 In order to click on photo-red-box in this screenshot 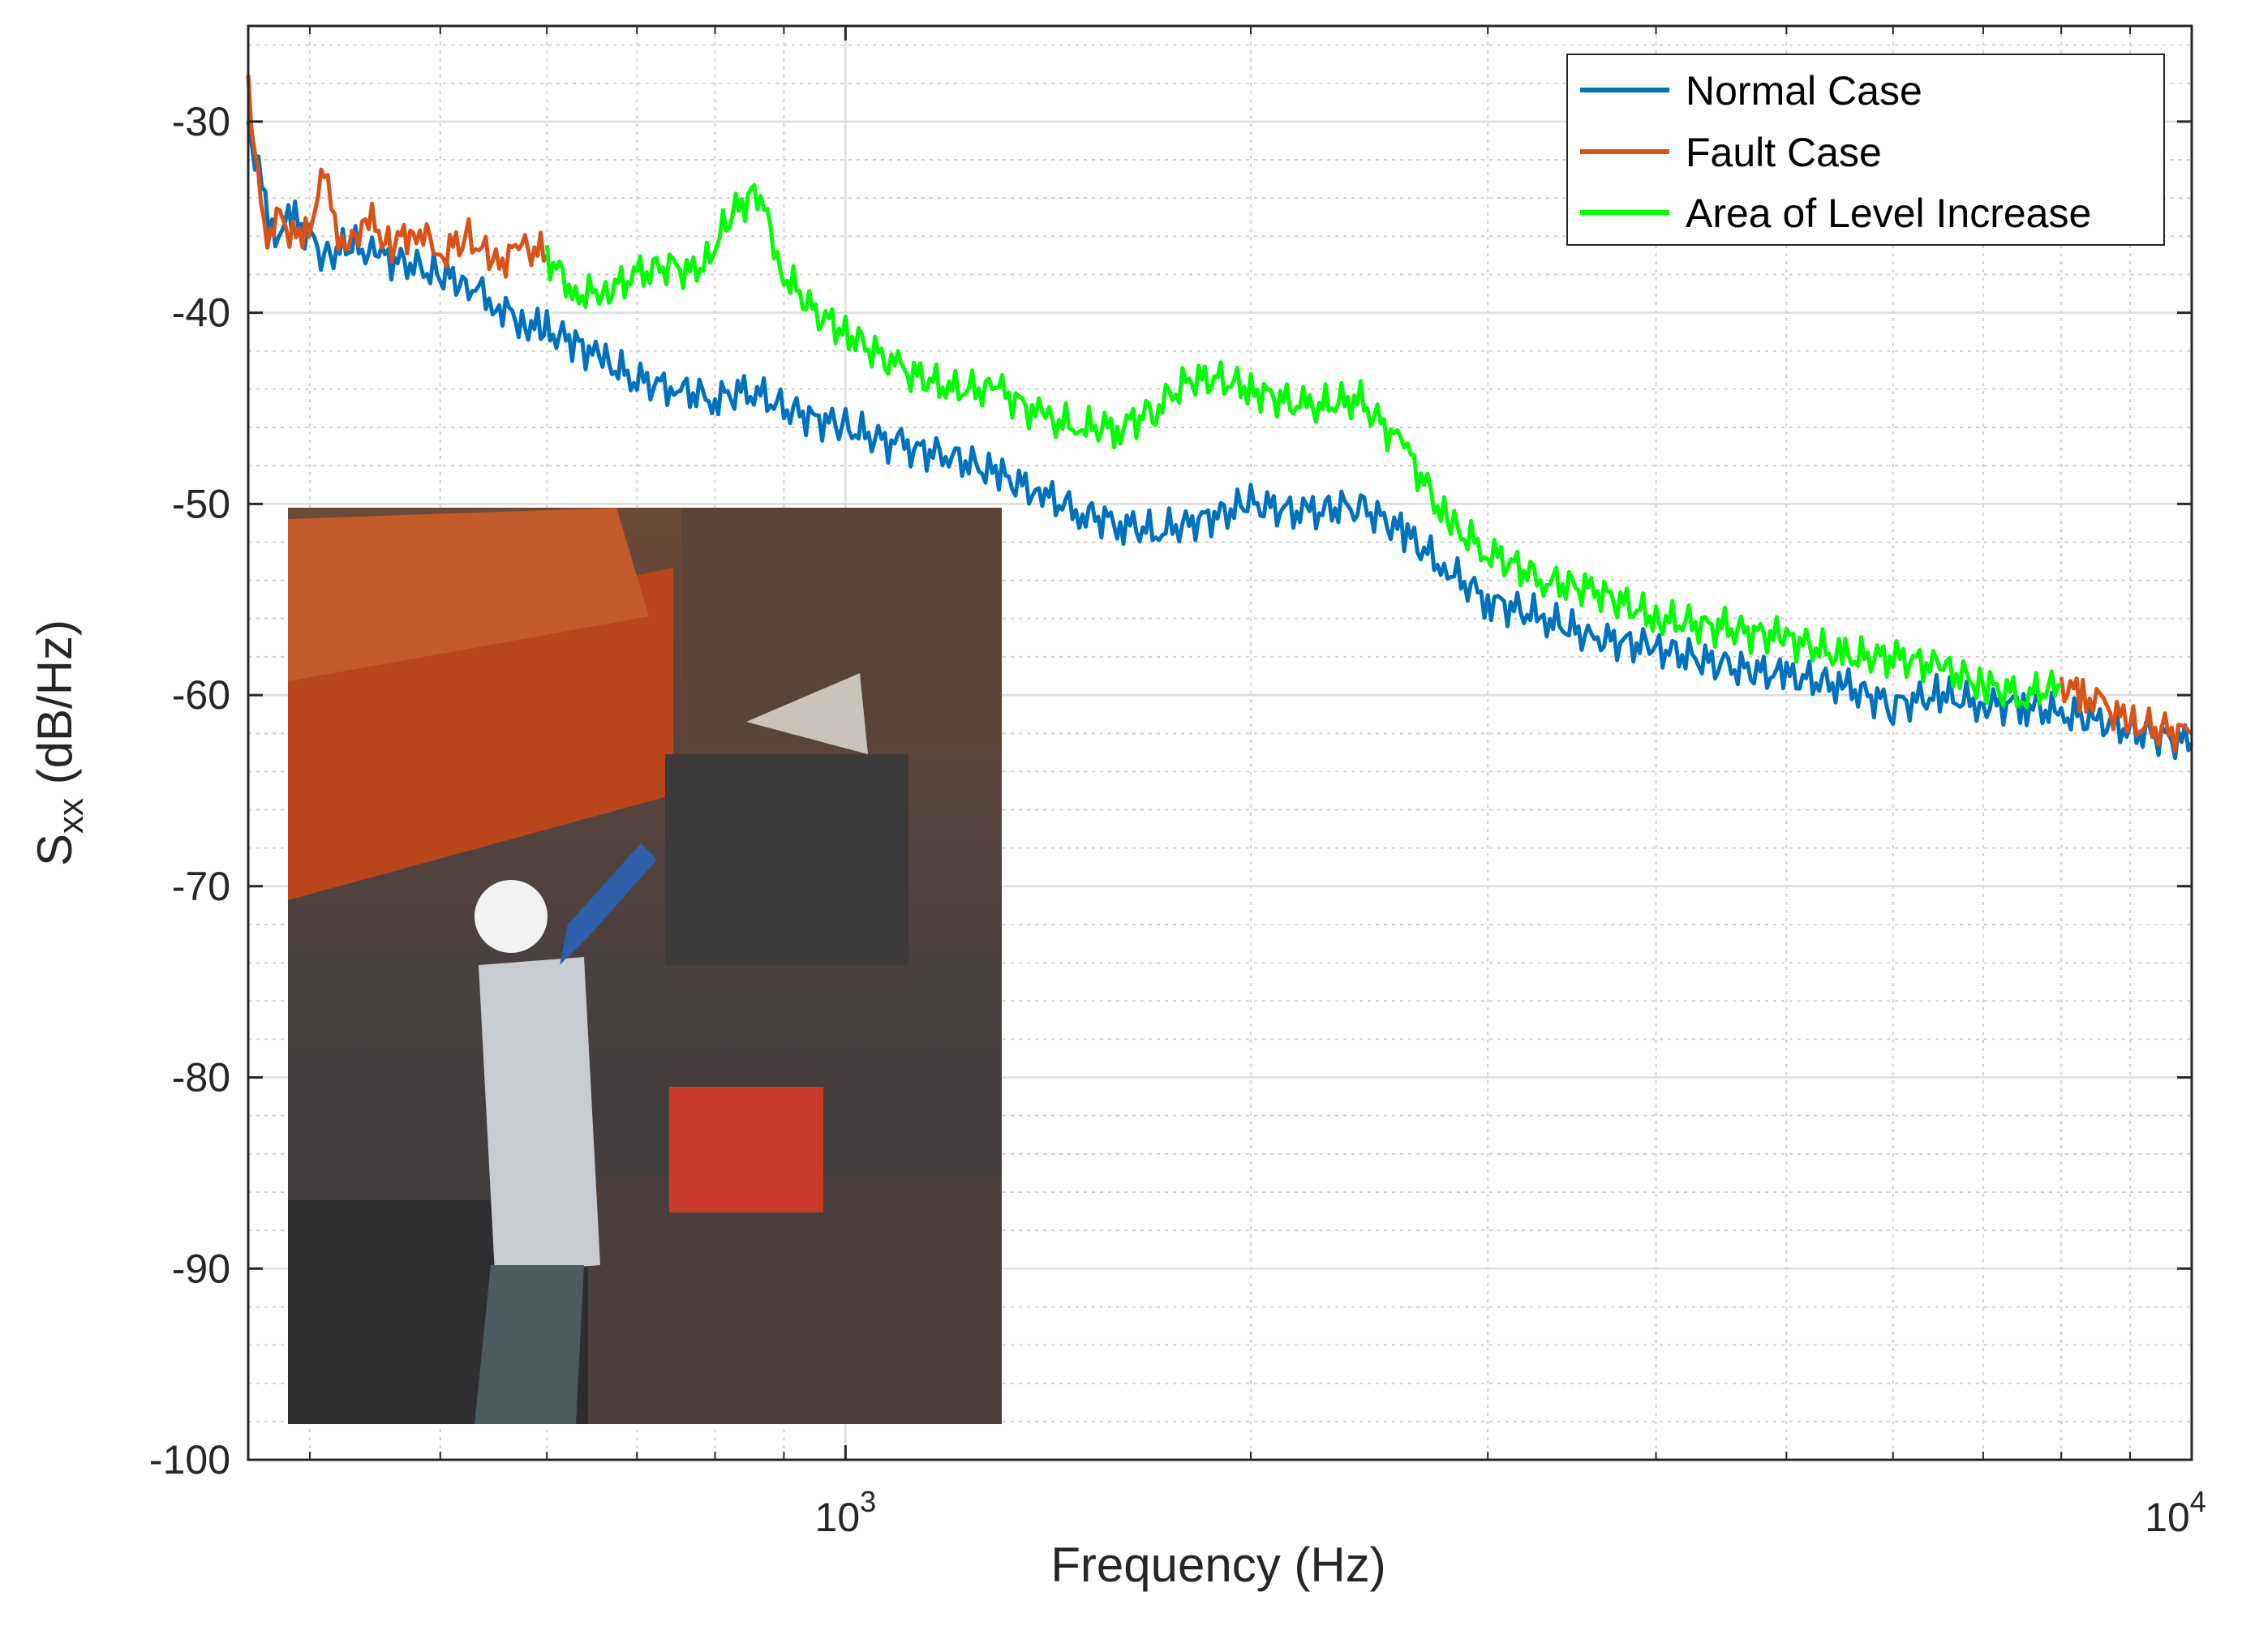, I will do `click(746, 1149)`.